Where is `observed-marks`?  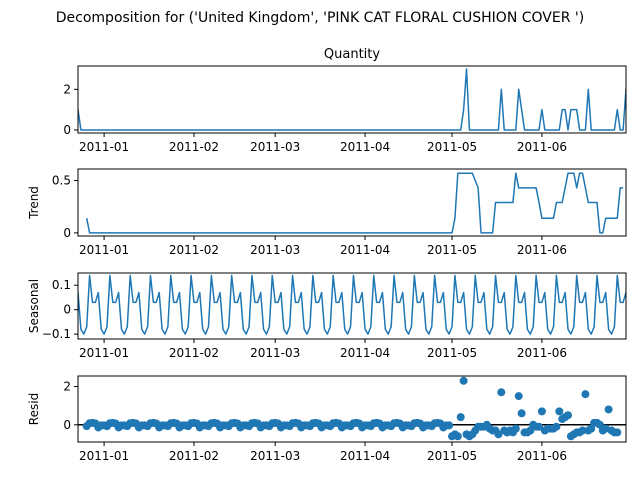 observed-marks is located at coordinates (352, 99).